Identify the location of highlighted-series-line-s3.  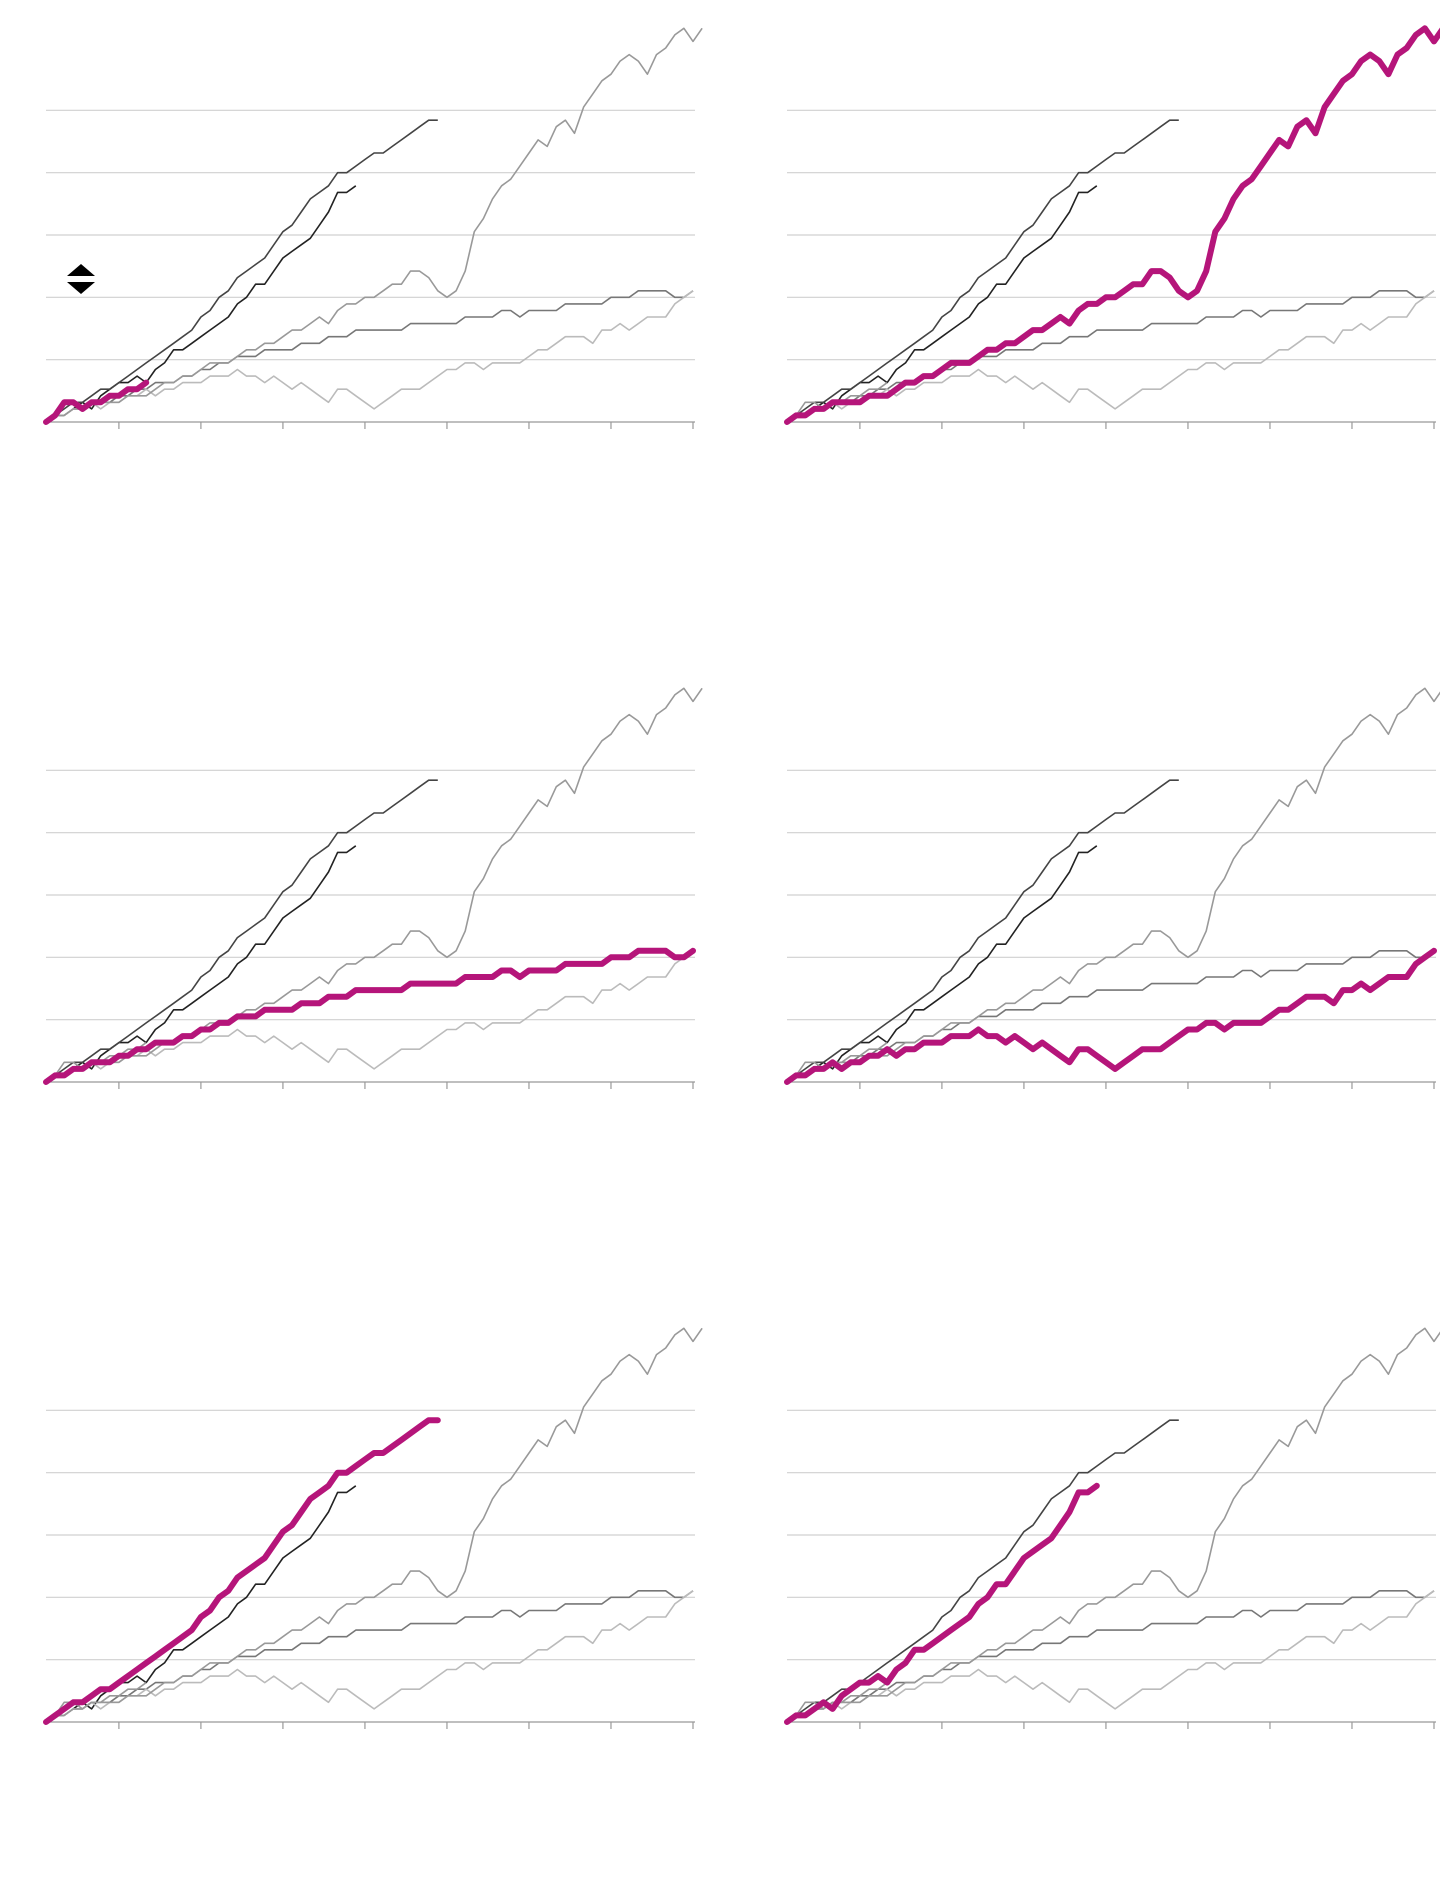
(369, 1016).